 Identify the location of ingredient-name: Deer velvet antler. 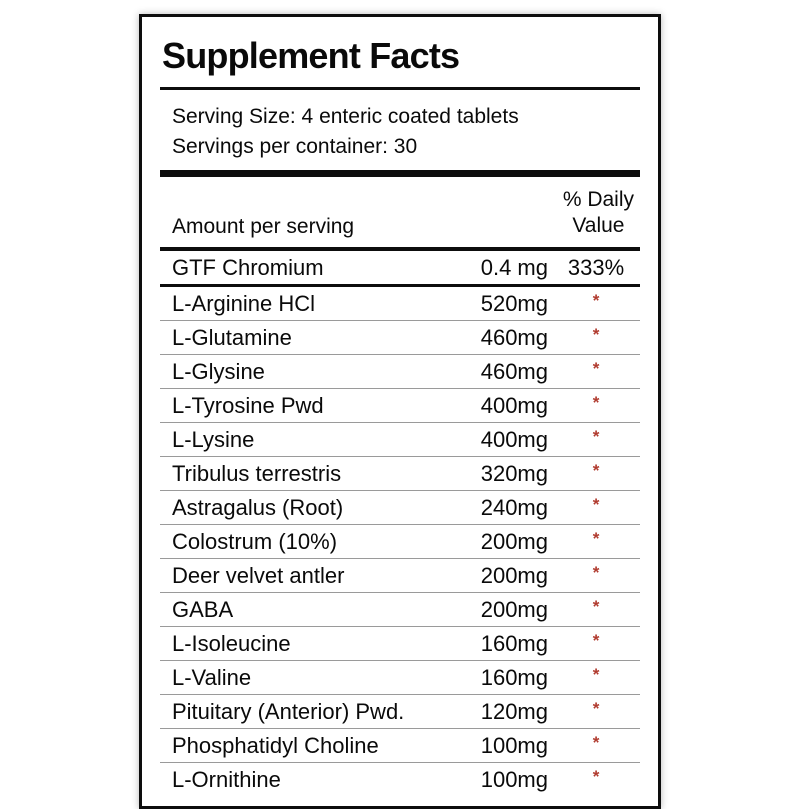
(258, 575).